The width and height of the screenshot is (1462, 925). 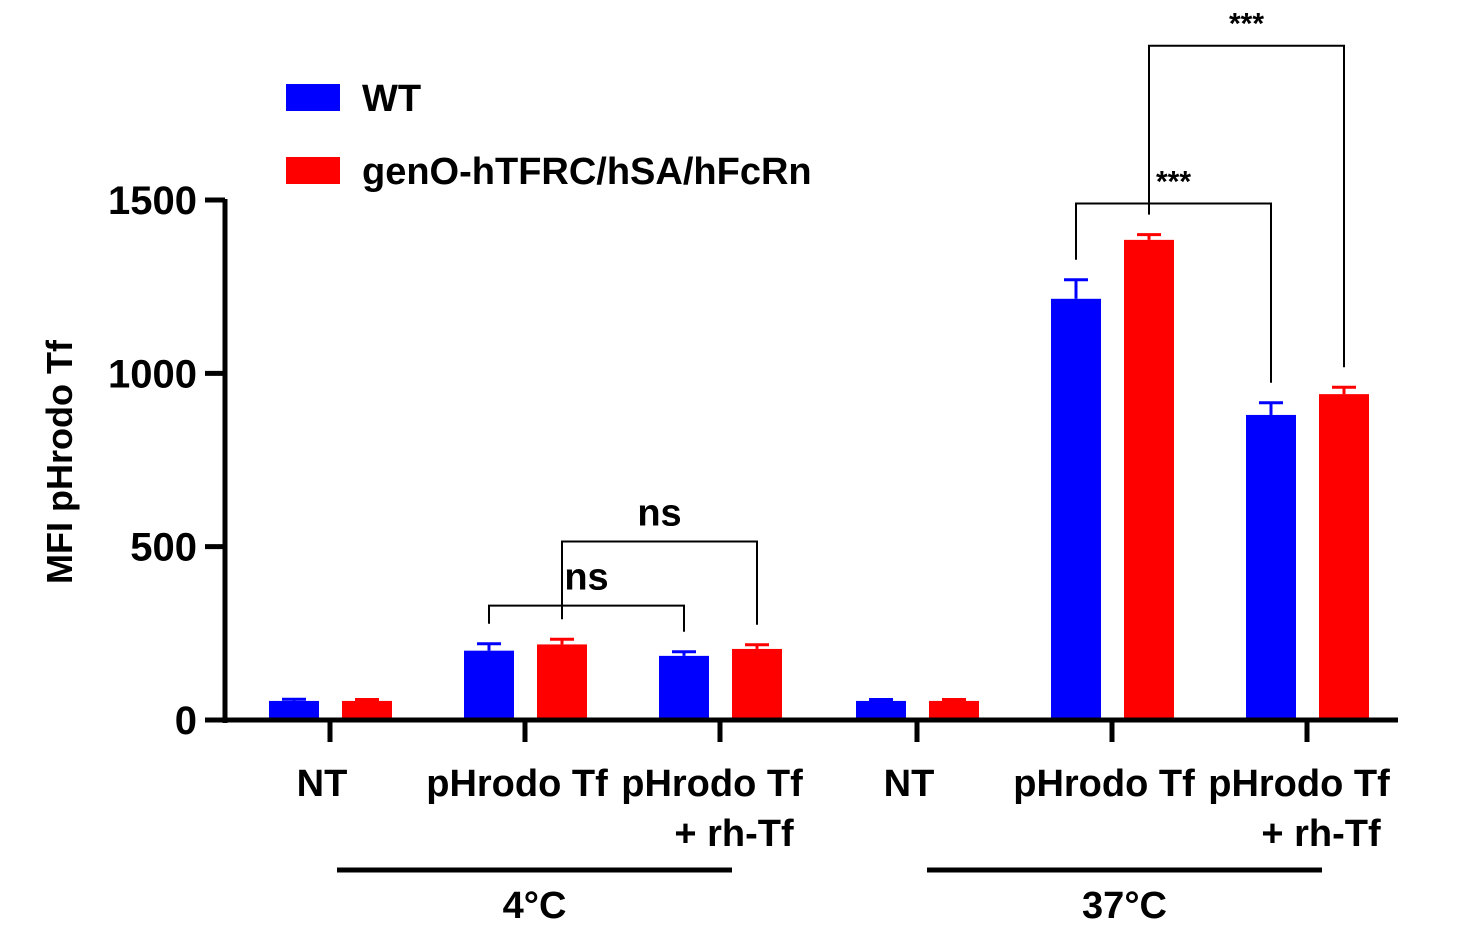 What do you see at coordinates (587, 172) in the screenshot?
I see `legend-label: genO-hTFRC/hSA/hFcRn` at bounding box center [587, 172].